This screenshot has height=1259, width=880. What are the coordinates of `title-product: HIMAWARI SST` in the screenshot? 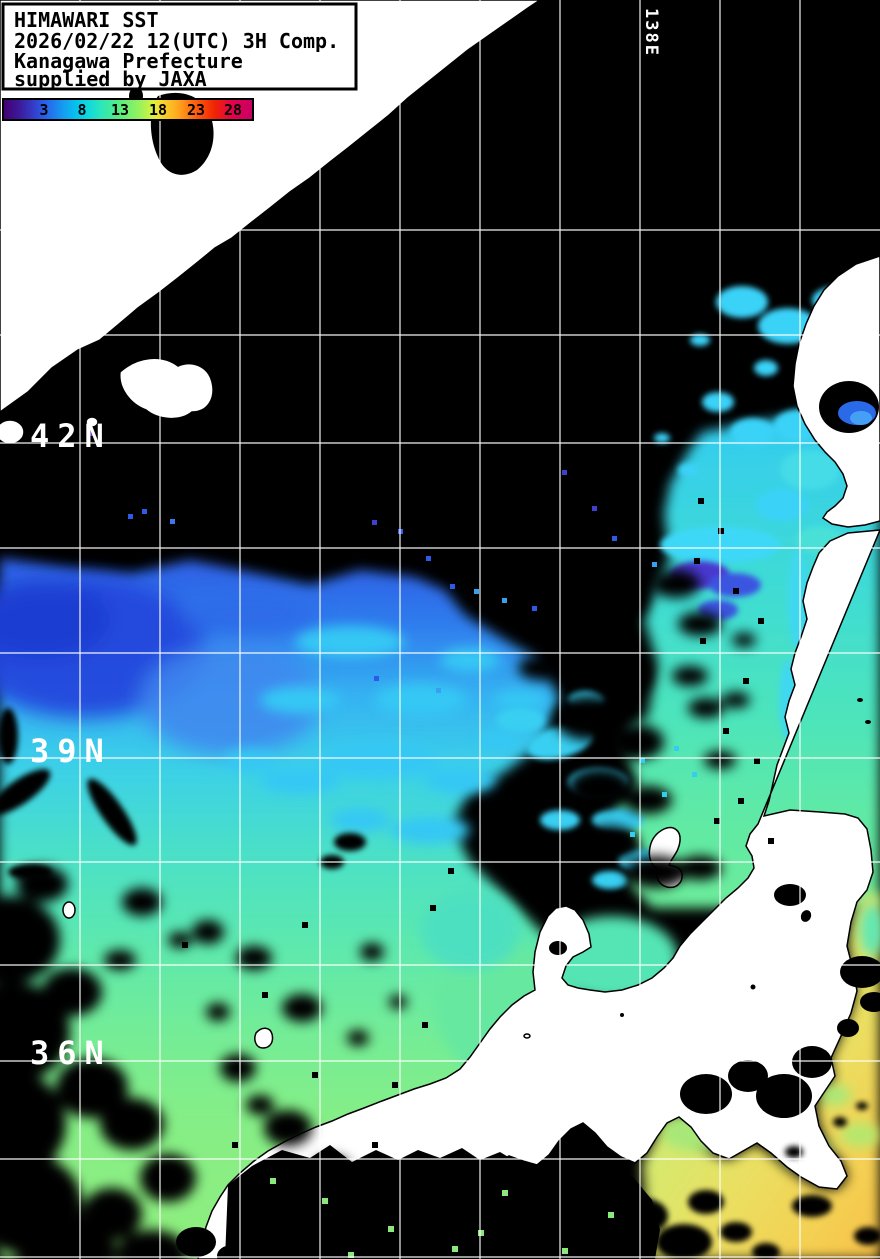 It's located at (86, 20).